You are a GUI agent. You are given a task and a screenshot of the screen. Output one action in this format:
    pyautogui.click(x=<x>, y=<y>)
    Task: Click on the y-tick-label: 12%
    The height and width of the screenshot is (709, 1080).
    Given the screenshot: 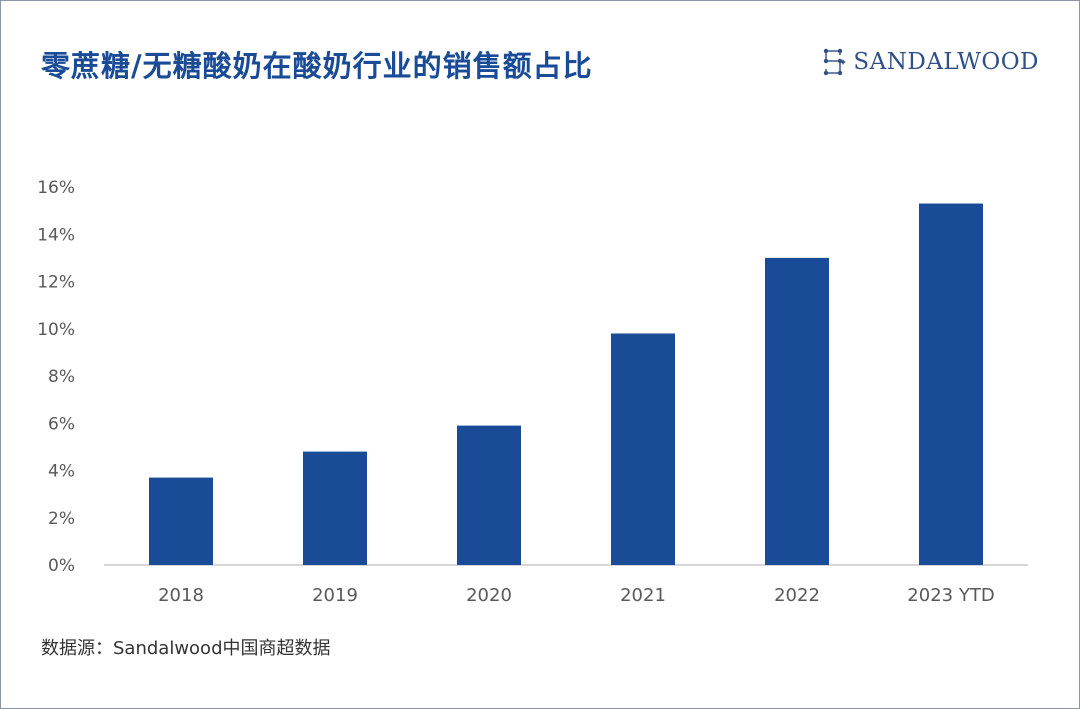 What is the action you would take?
    pyautogui.click(x=56, y=283)
    